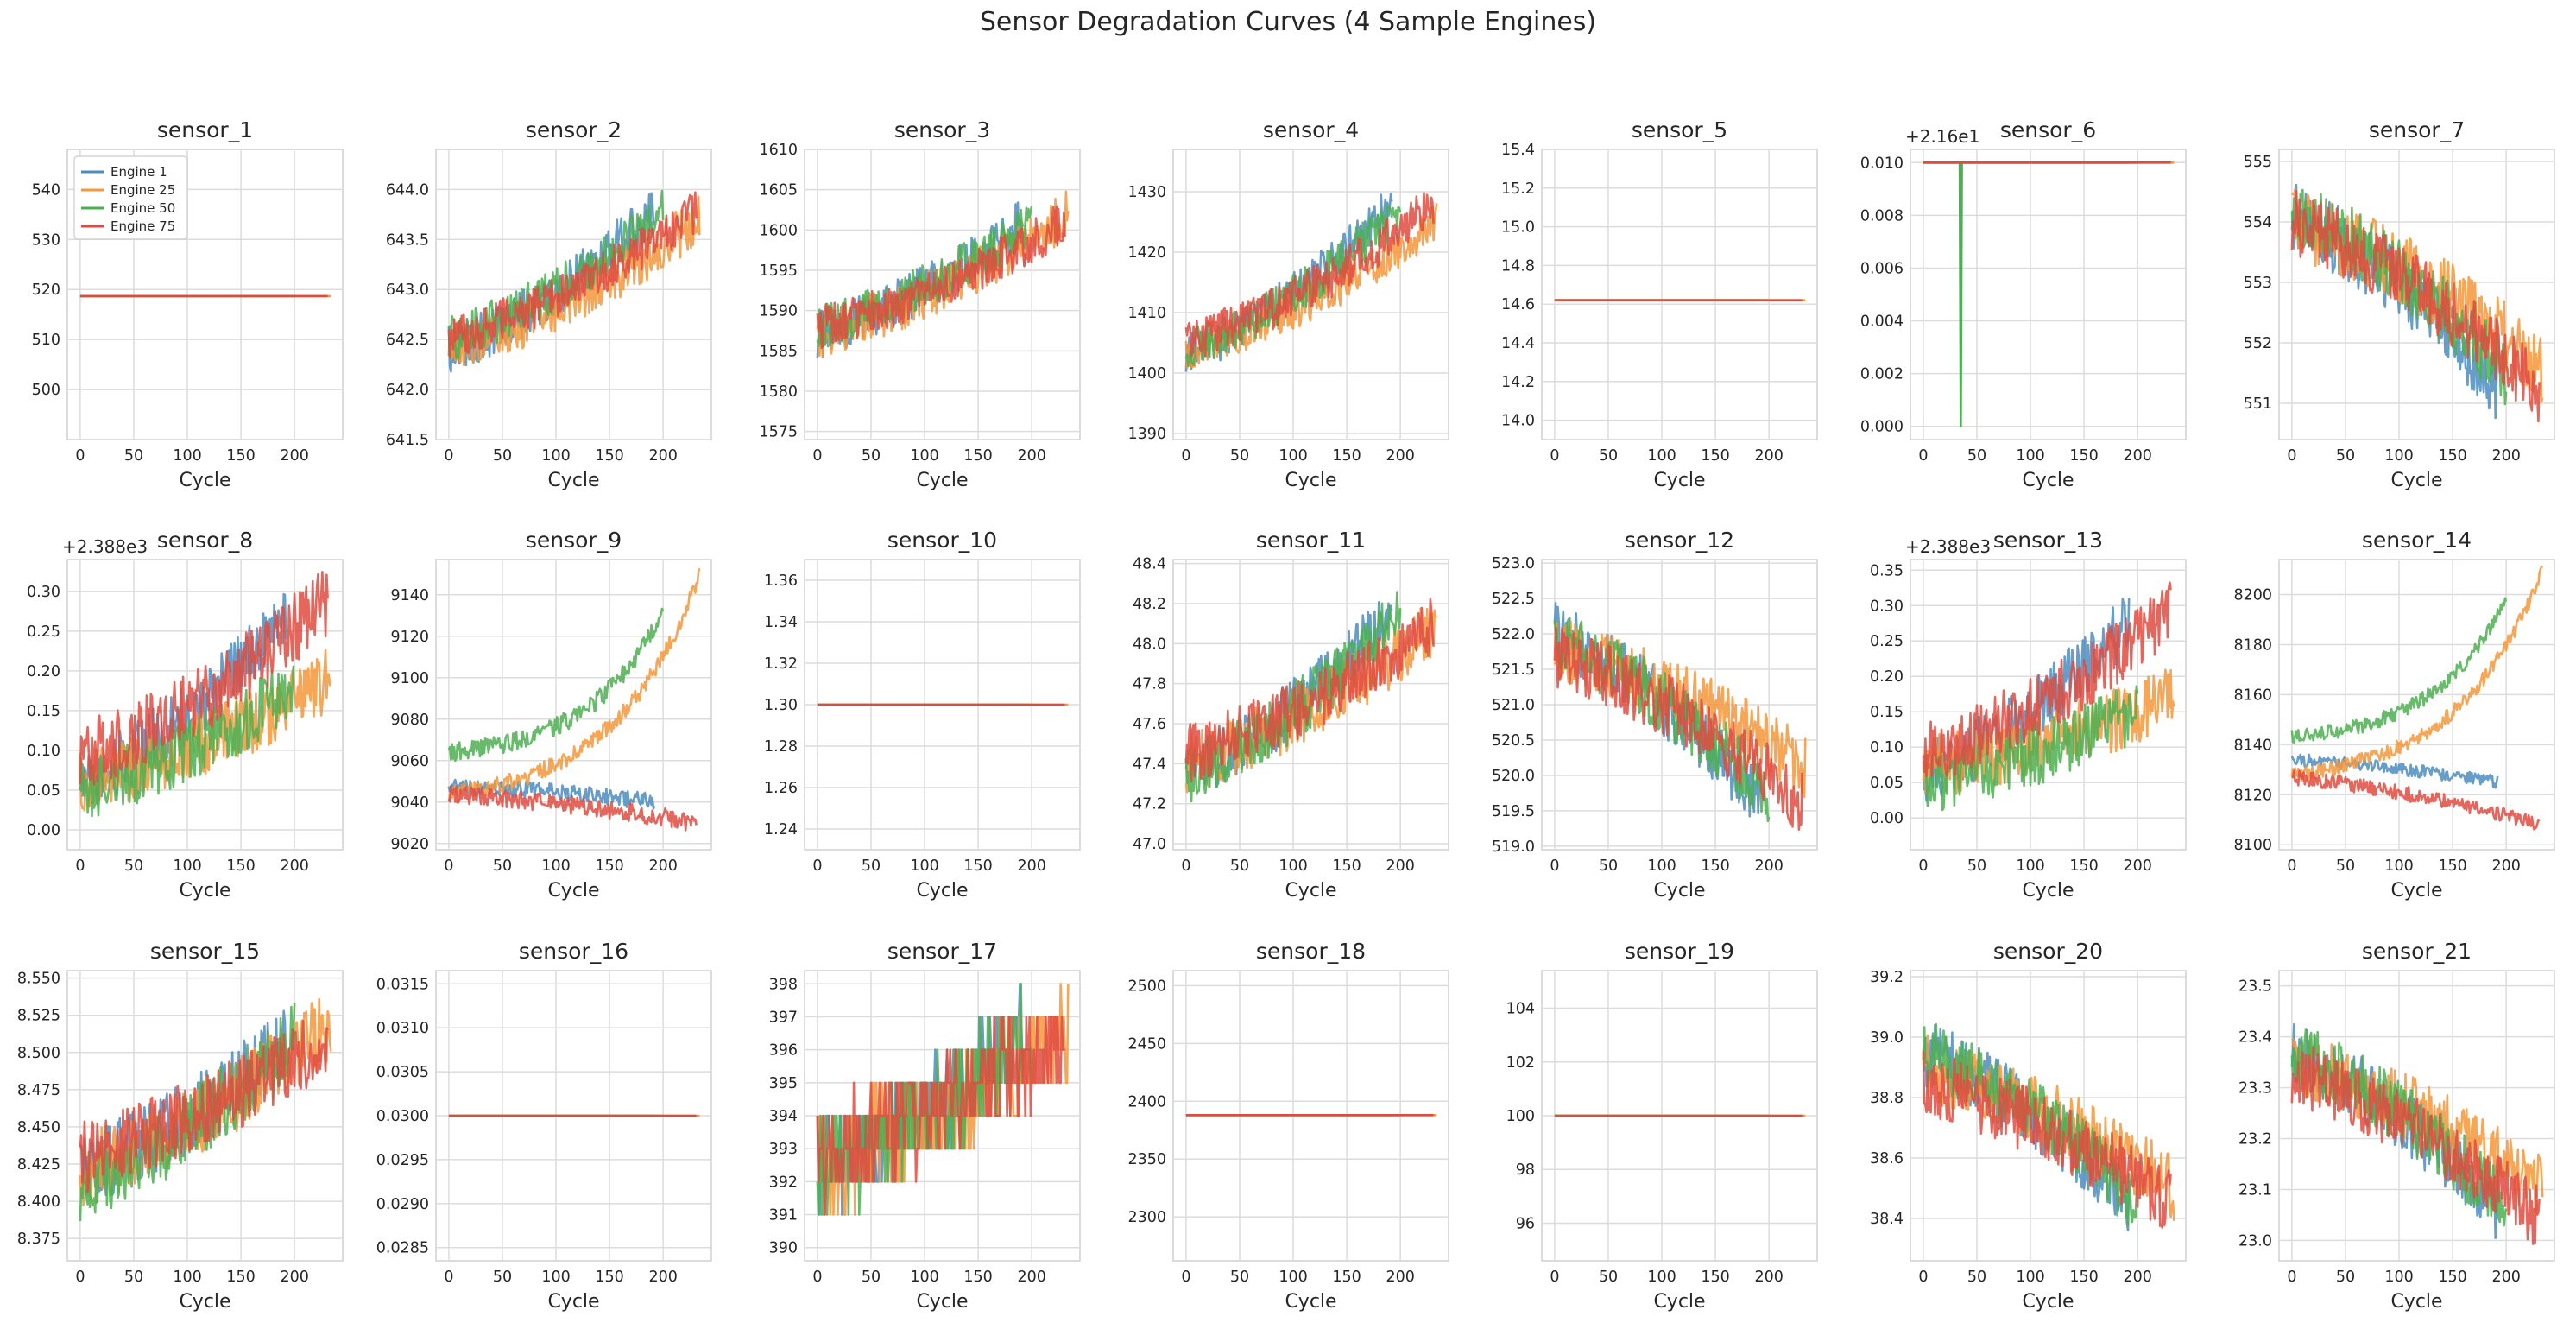  Describe the element at coordinates (402, 1028) in the screenshot. I see `y-tick-label: 0.0310` at that location.